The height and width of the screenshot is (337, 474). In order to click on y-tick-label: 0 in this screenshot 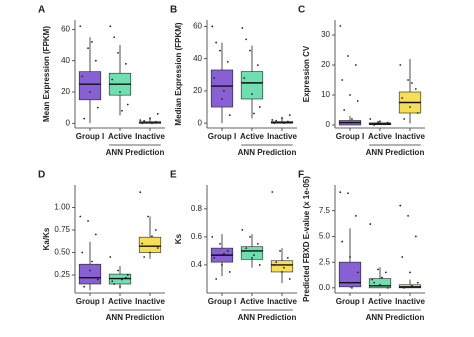, I will do `click(200, 122)`.